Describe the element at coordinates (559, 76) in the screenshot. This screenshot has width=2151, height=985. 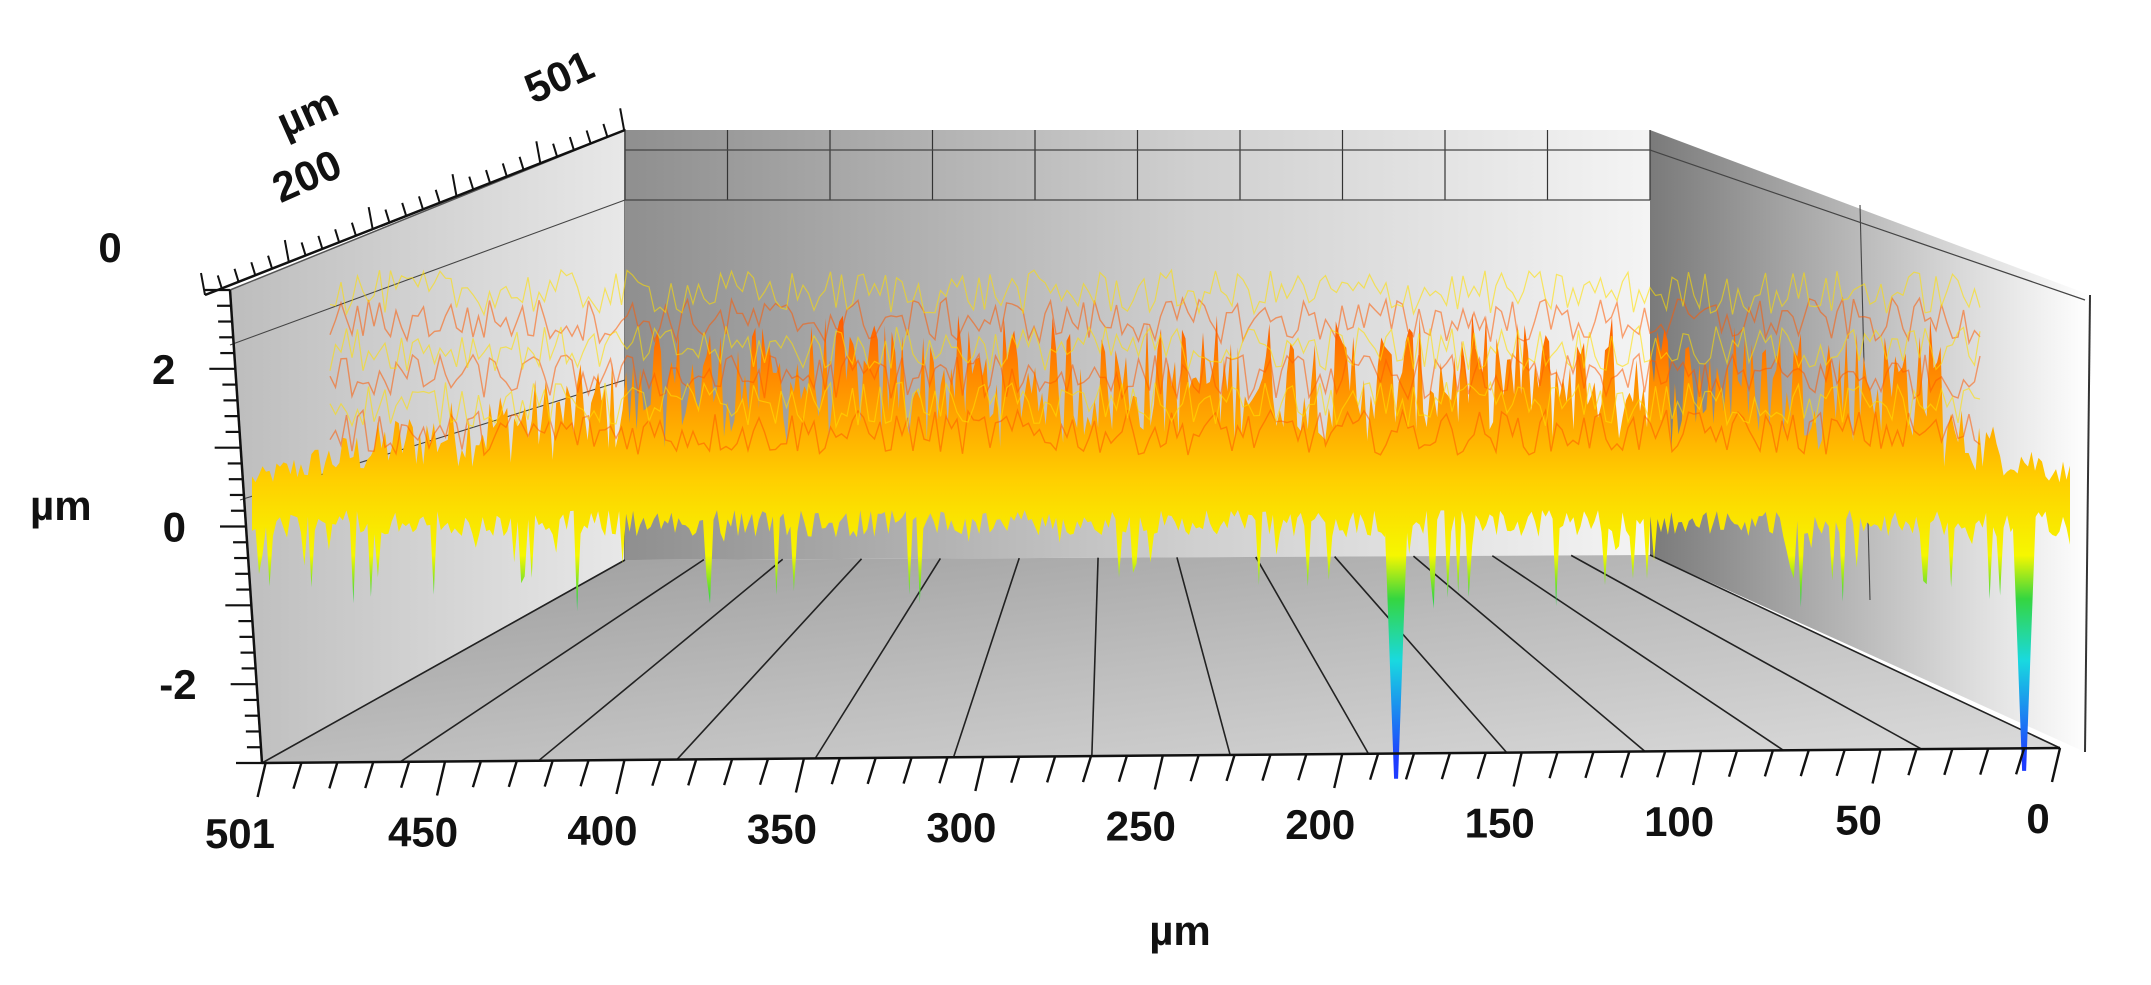
I see `y-tick-label: 501` at that location.